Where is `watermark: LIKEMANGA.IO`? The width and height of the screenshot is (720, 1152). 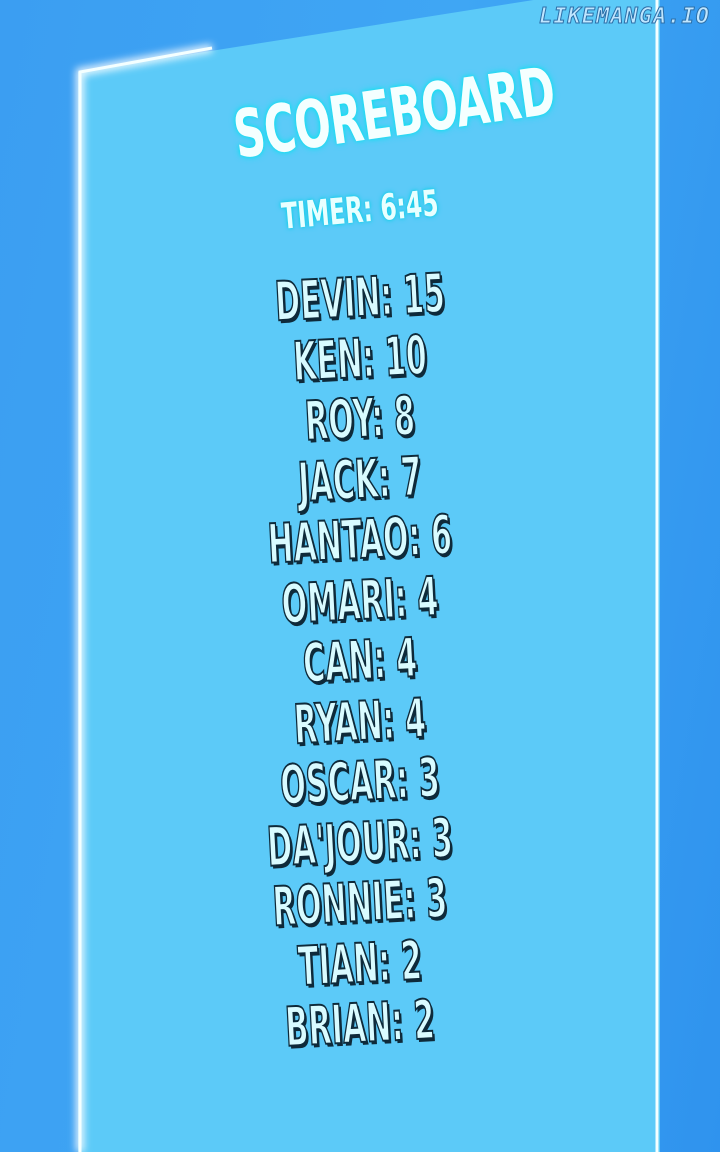 watermark: LIKEMANGA.IO is located at coordinates (624, 17).